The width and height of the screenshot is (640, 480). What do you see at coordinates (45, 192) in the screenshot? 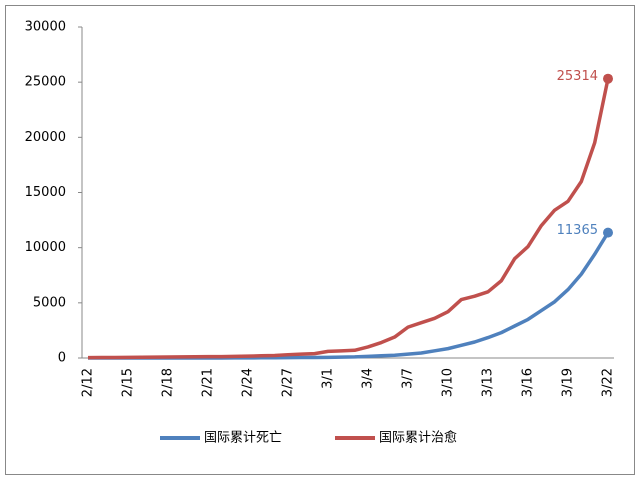
I see `y-tick-label: 15000` at bounding box center [45, 192].